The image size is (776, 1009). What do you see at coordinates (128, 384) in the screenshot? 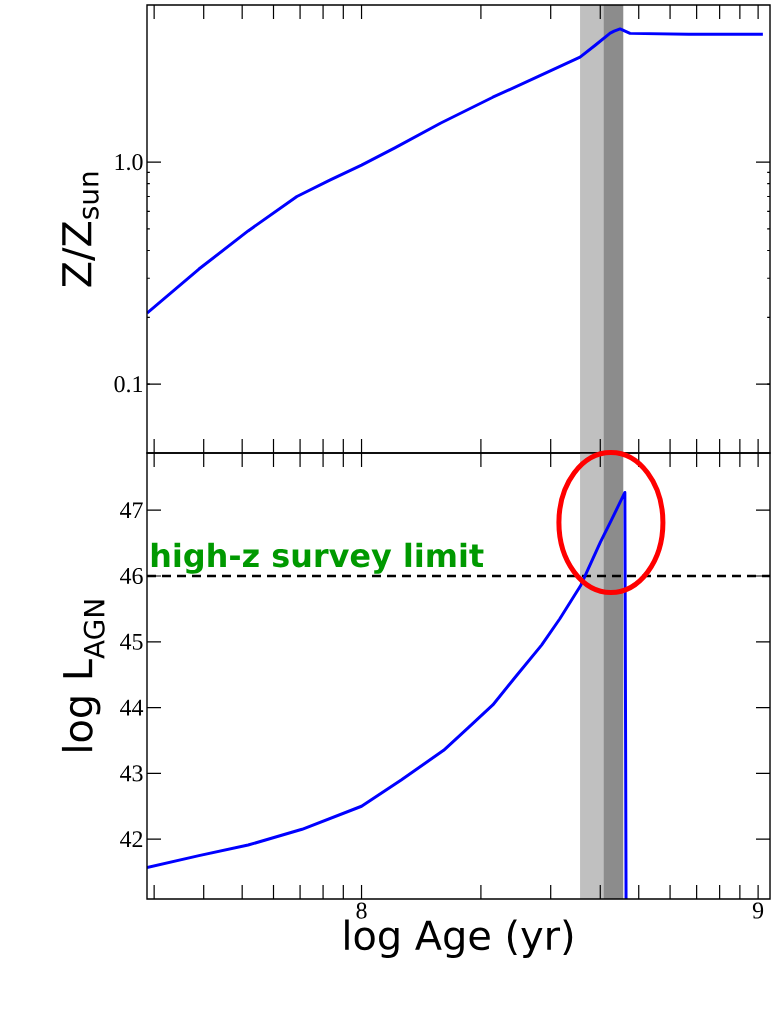
I see `y-tick-label: 0.1` at bounding box center [128, 384].